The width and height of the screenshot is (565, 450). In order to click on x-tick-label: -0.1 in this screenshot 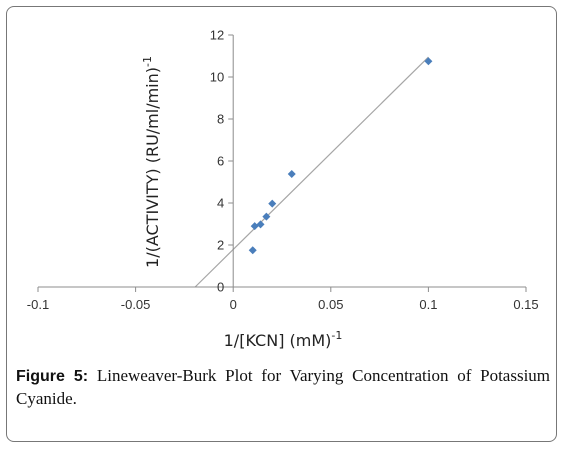, I will do `click(38, 304)`.